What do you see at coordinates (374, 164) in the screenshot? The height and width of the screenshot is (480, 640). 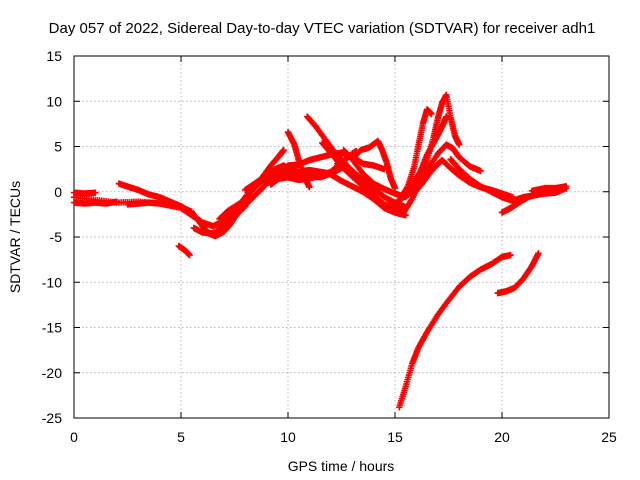 I see `series-pass-r` at bounding box center [374, 164].